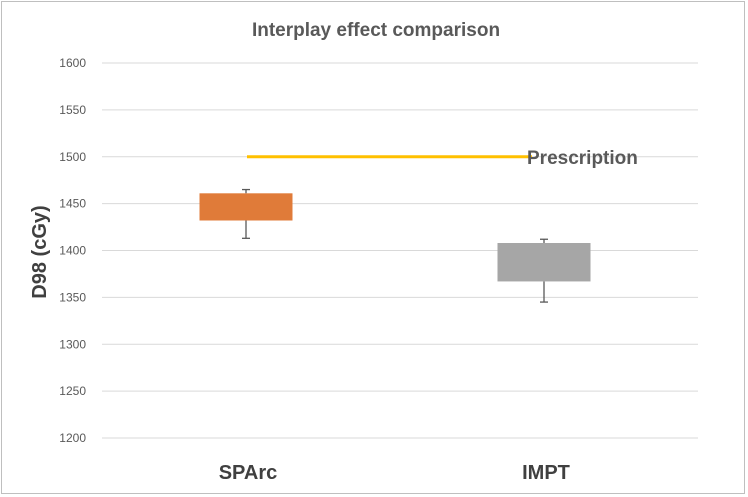 This screenshot has height=497, width=748. Describe the element at coordinates (72, 391) in the screenshot. I see `y-tick-label: 1250` at that location.